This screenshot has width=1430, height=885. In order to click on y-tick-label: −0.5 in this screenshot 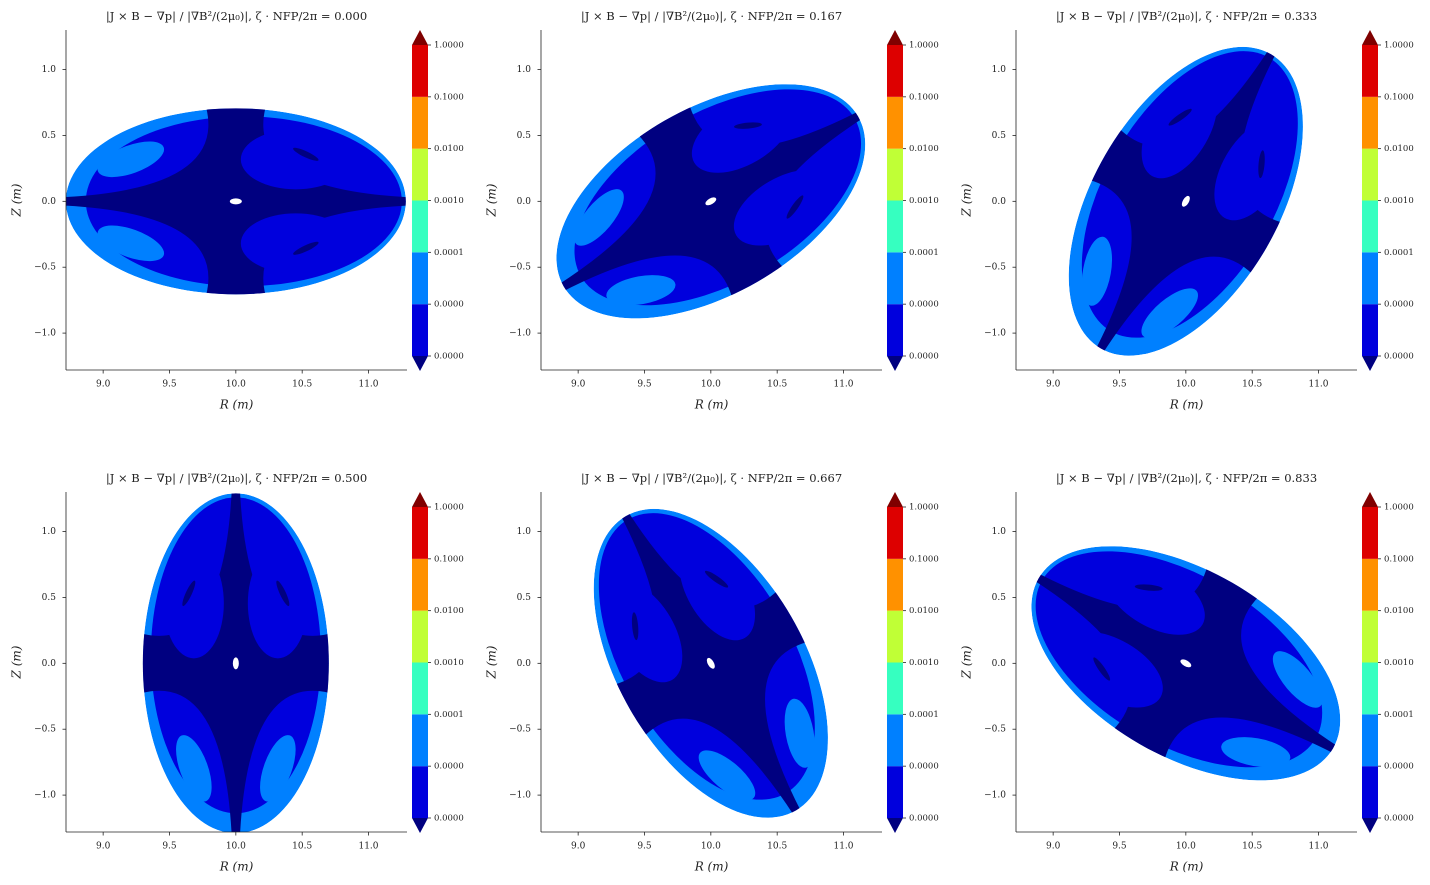, I will do `click(995, 268)`.